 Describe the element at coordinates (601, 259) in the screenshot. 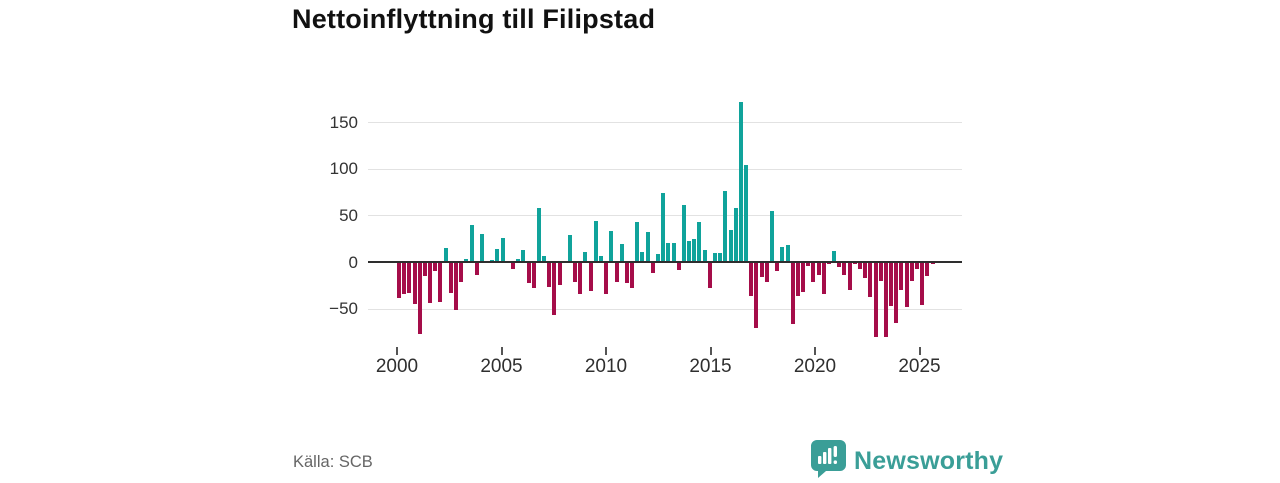

I see `bar-q39` at that location.